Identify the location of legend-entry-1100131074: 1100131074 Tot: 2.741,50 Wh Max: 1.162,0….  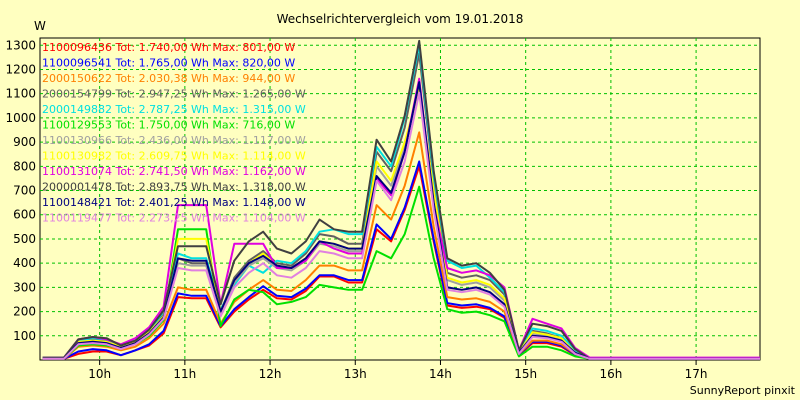
(174, 171).